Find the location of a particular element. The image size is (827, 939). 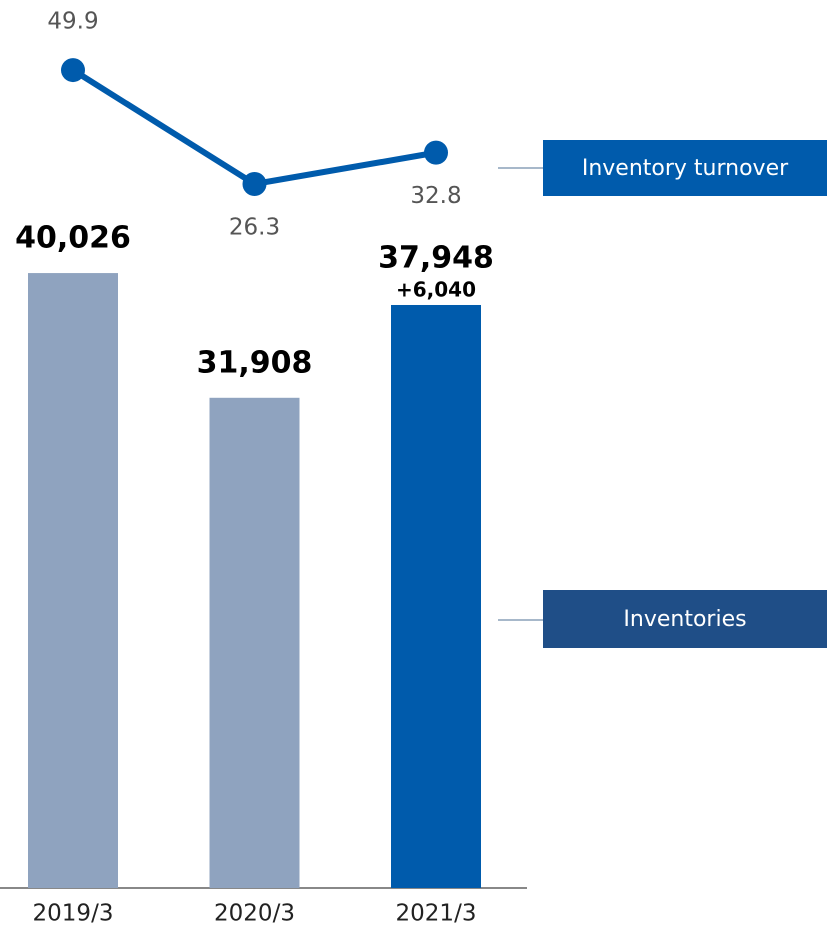

line is located at coordinates (254, 127).